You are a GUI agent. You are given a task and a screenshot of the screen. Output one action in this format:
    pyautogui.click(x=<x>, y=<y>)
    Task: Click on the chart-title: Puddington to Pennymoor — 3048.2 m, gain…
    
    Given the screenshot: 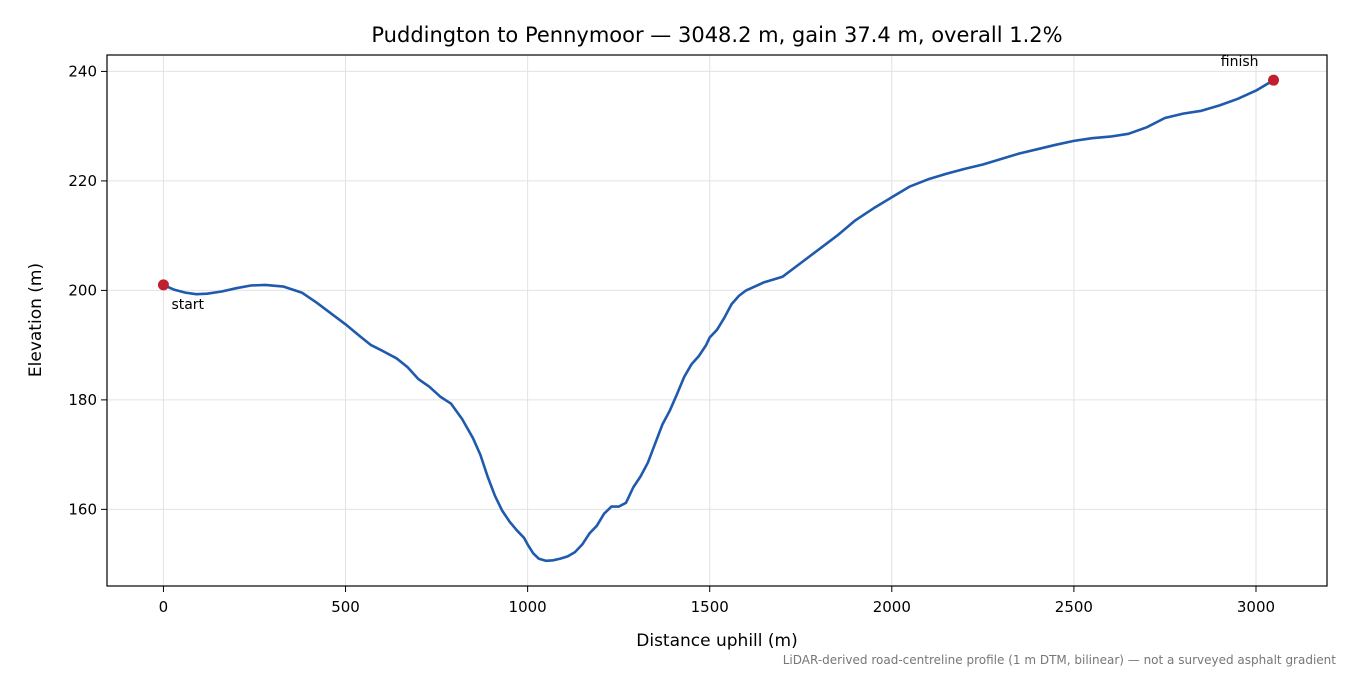 What is the action you would take?
    pyautogui.click(x=716, y=35)
    